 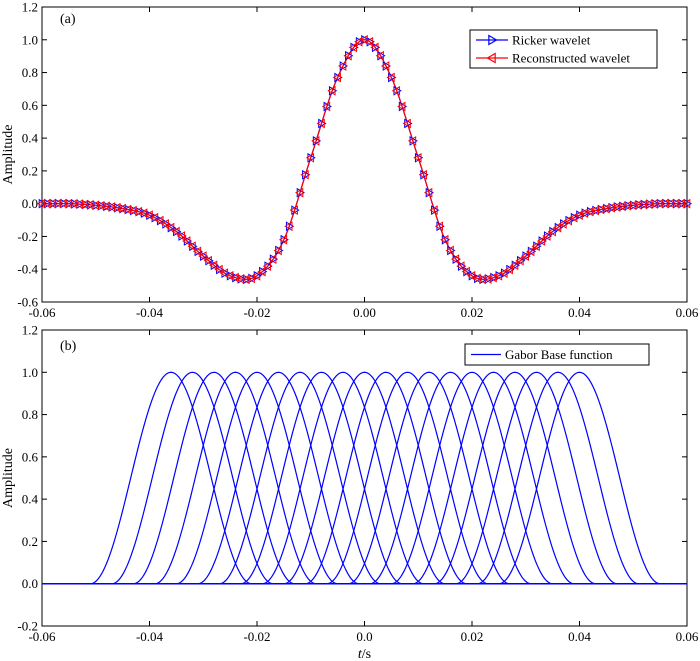 What do you see at coordinates (30, 499) in the screenshot?
I see `y-tick-label-b: 0.4` at bounding box center [30, 499].